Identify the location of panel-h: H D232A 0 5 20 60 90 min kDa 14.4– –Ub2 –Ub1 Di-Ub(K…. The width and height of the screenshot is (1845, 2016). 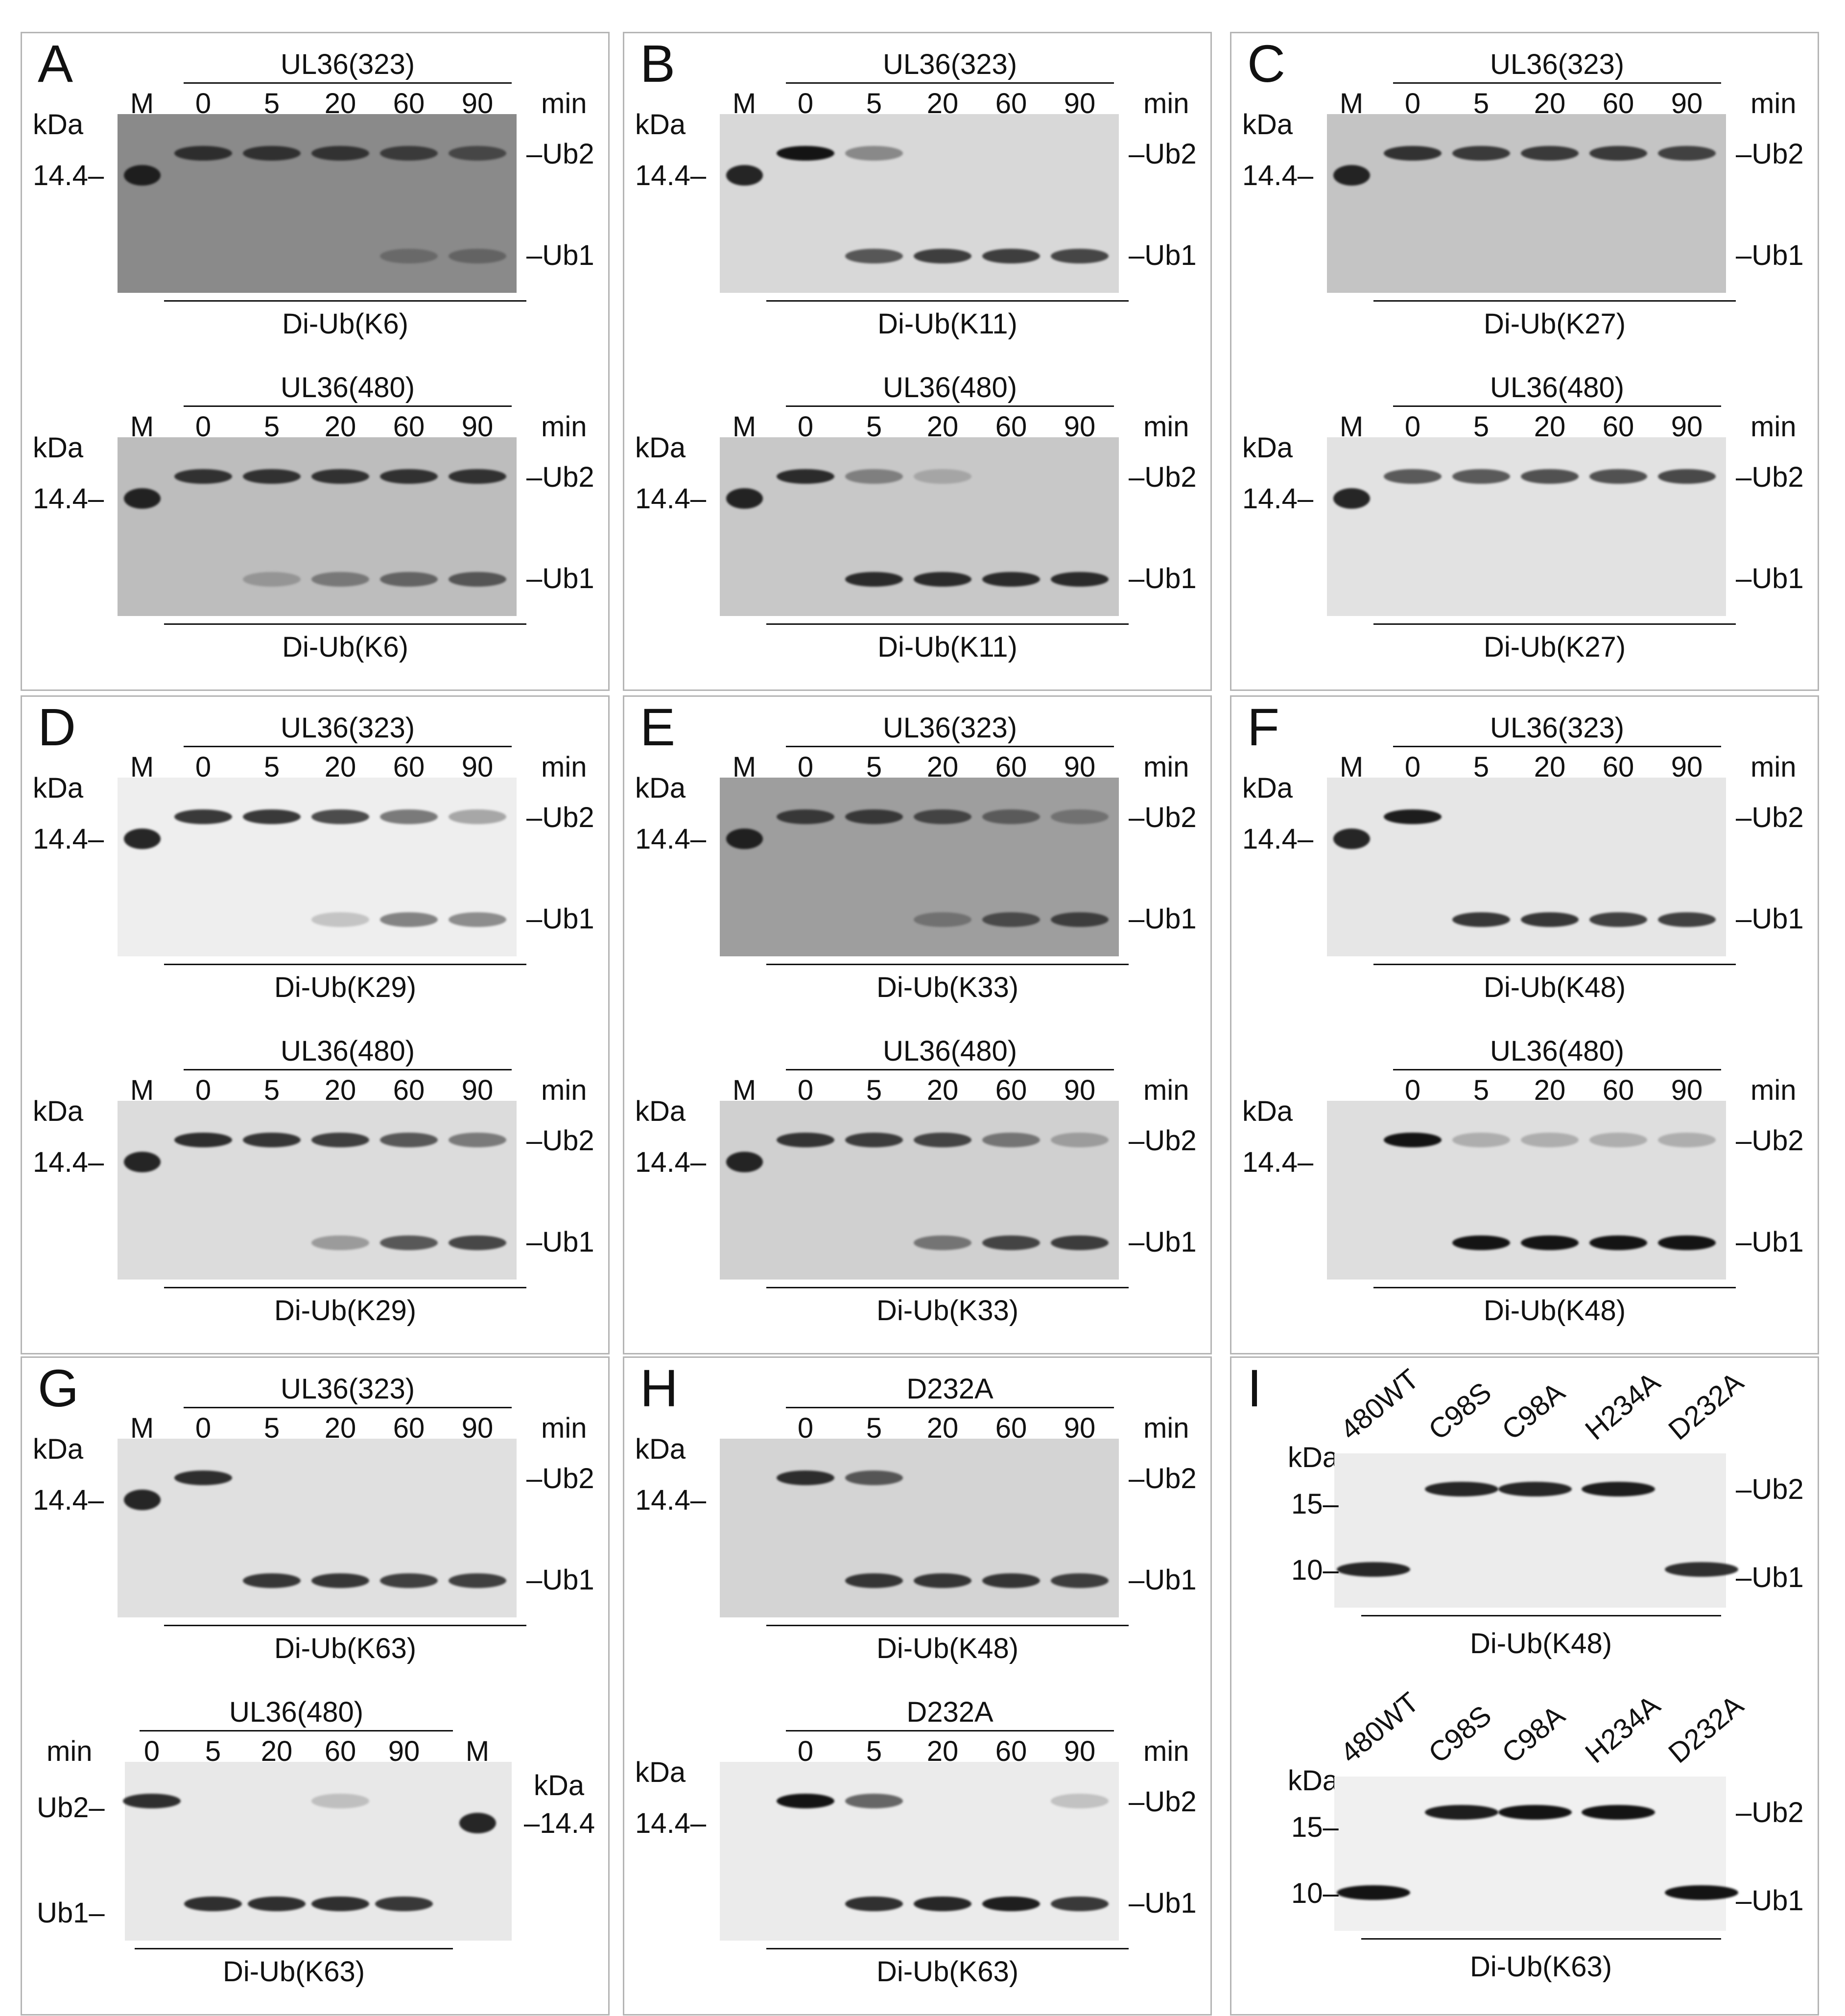
(917, 1686).